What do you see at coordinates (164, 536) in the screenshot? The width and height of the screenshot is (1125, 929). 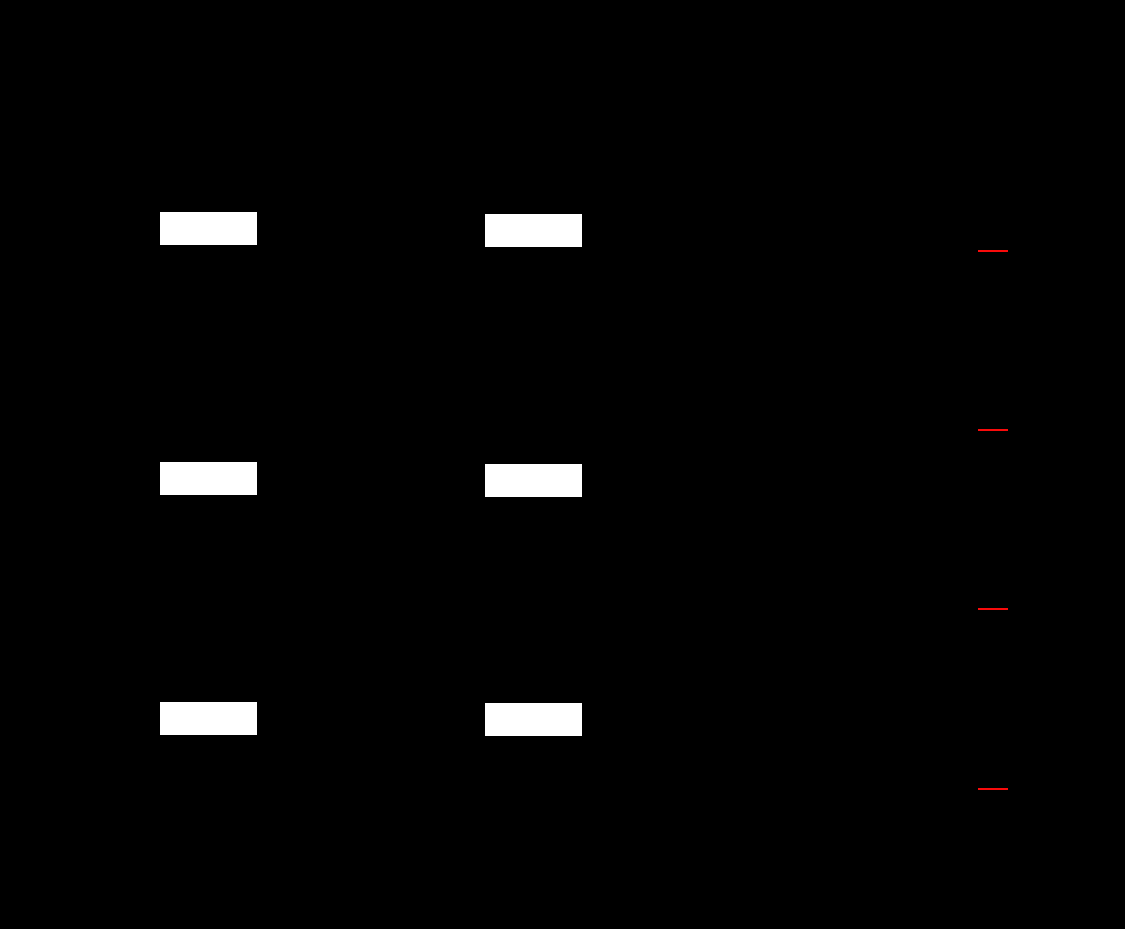 I see `heatmap-panel-1515nm` at bounding box center [164, 536].